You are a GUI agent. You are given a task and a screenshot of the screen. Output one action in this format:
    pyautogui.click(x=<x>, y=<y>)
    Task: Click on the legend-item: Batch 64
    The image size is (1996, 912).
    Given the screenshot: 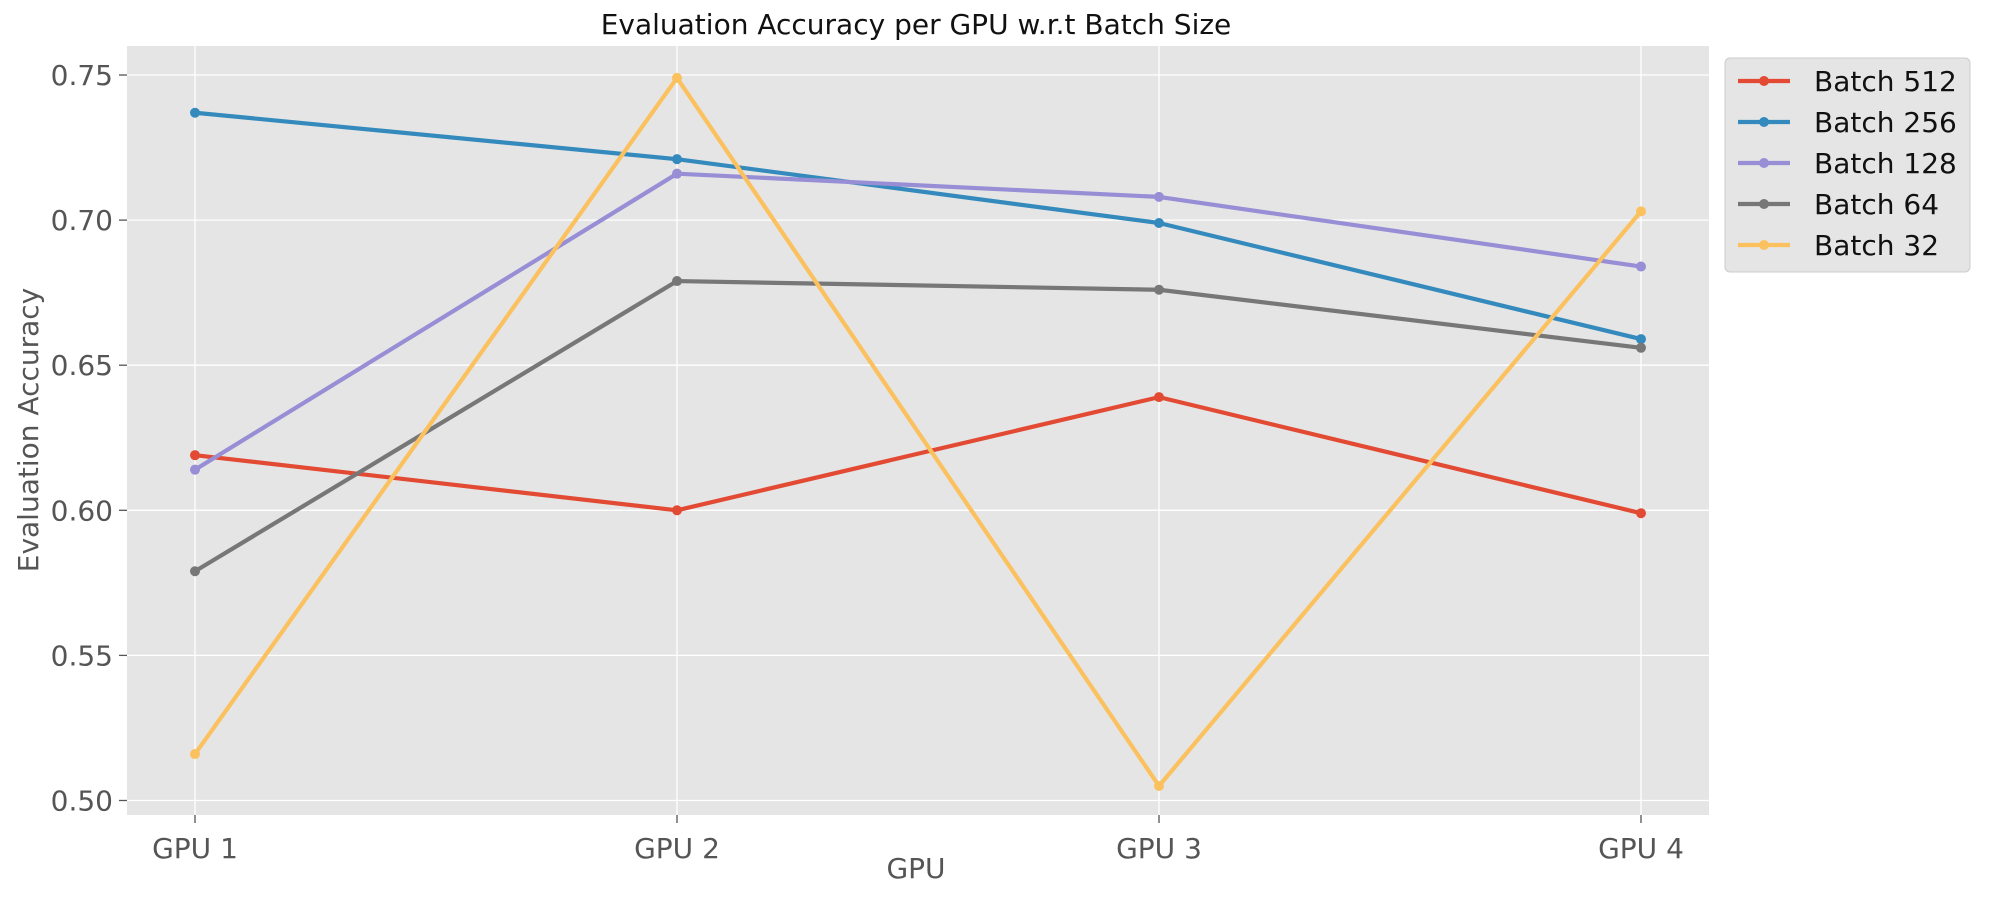 What is the action you would take?
    pyautogui.click(x=1838, y=204)
    